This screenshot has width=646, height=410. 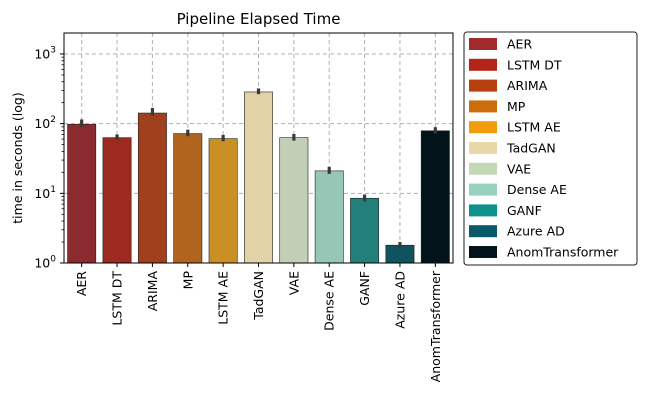 I want to click on chart-title: Pipeline Elapsed Time, so click(x=259, y=19).